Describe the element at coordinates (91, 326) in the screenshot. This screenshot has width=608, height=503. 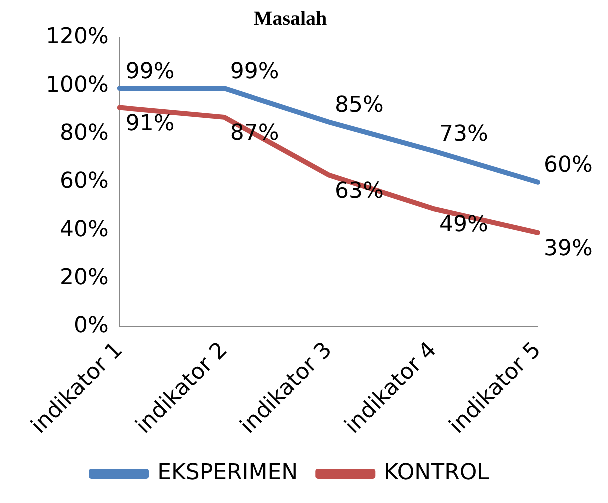
I see `y-tick-label: 0%` at that location.